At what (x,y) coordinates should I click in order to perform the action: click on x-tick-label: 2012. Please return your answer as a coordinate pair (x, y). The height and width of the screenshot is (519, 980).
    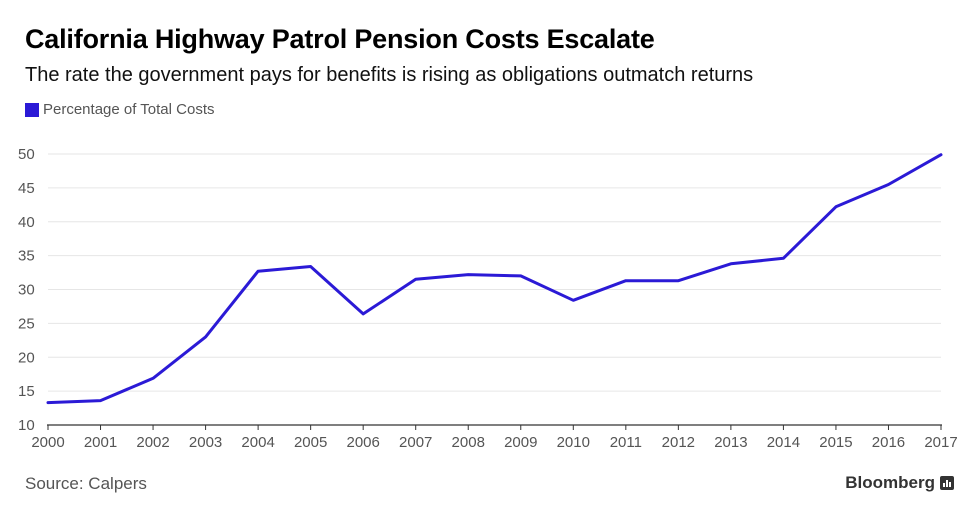
    Looking at the image, I should click on (678, 442).